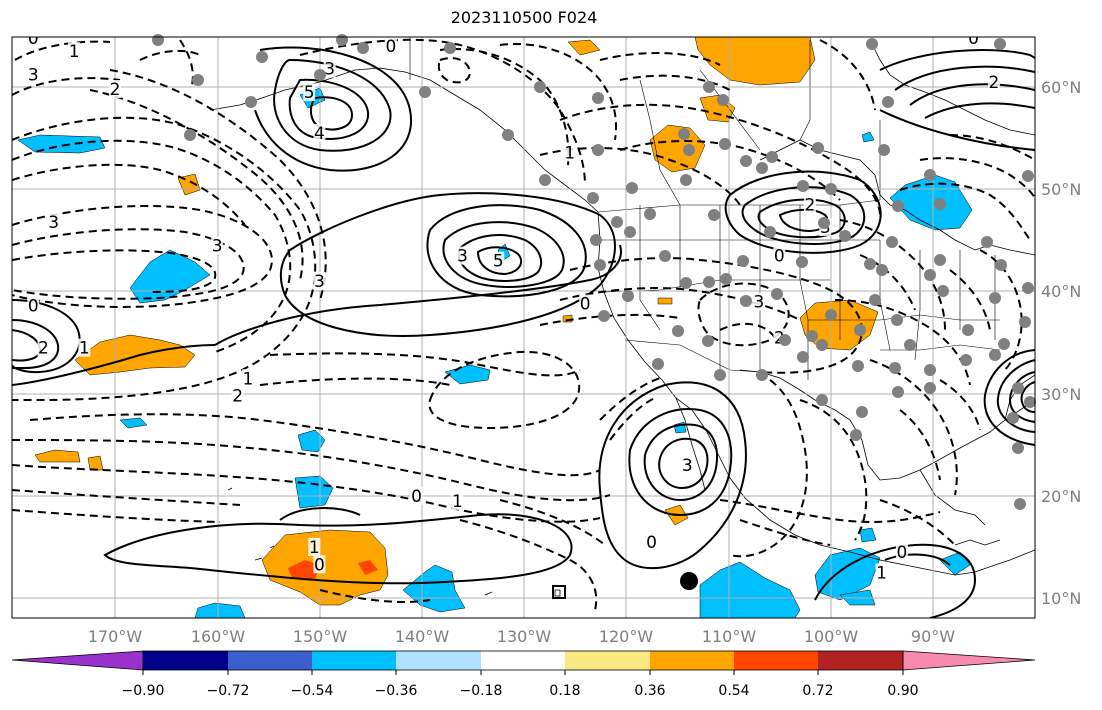 The height and width of the screenshot is (710, 1102). Describe the element at coordinates (312, 691) in the screenshot. I see `colorbar-tick-label: −0.54` at that location.